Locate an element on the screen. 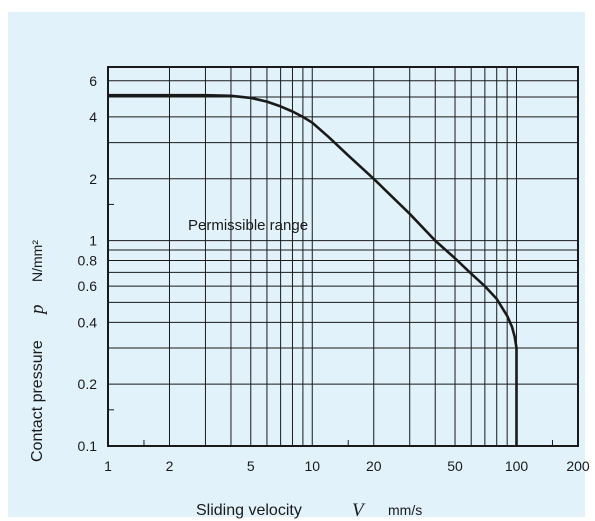 The height and width of the screenshot is (521, 595). y-tick-label: 0.6 is located at coordinates (88, 286).